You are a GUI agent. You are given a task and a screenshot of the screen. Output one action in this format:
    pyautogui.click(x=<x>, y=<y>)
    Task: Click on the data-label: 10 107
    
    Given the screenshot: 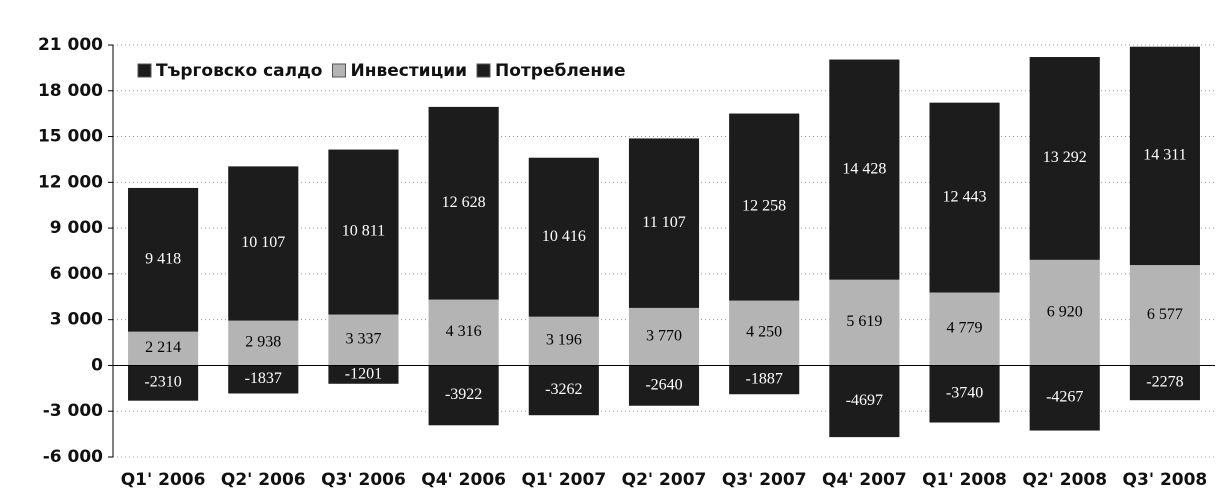 What is the action you would take?
    pyautogui.click(x=263, y=242)
    